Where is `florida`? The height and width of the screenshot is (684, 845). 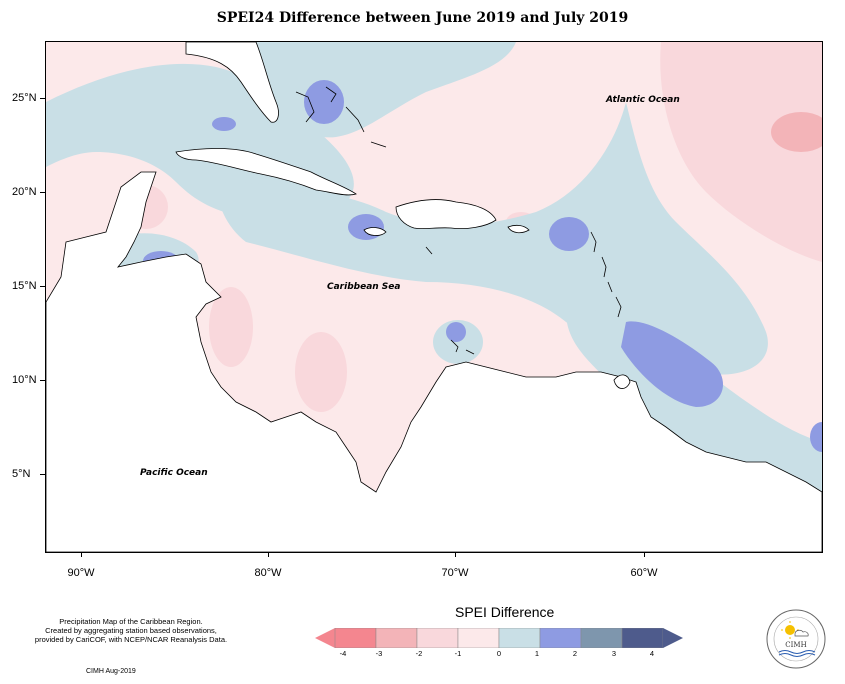
florida is located at coordinates (232, 82).